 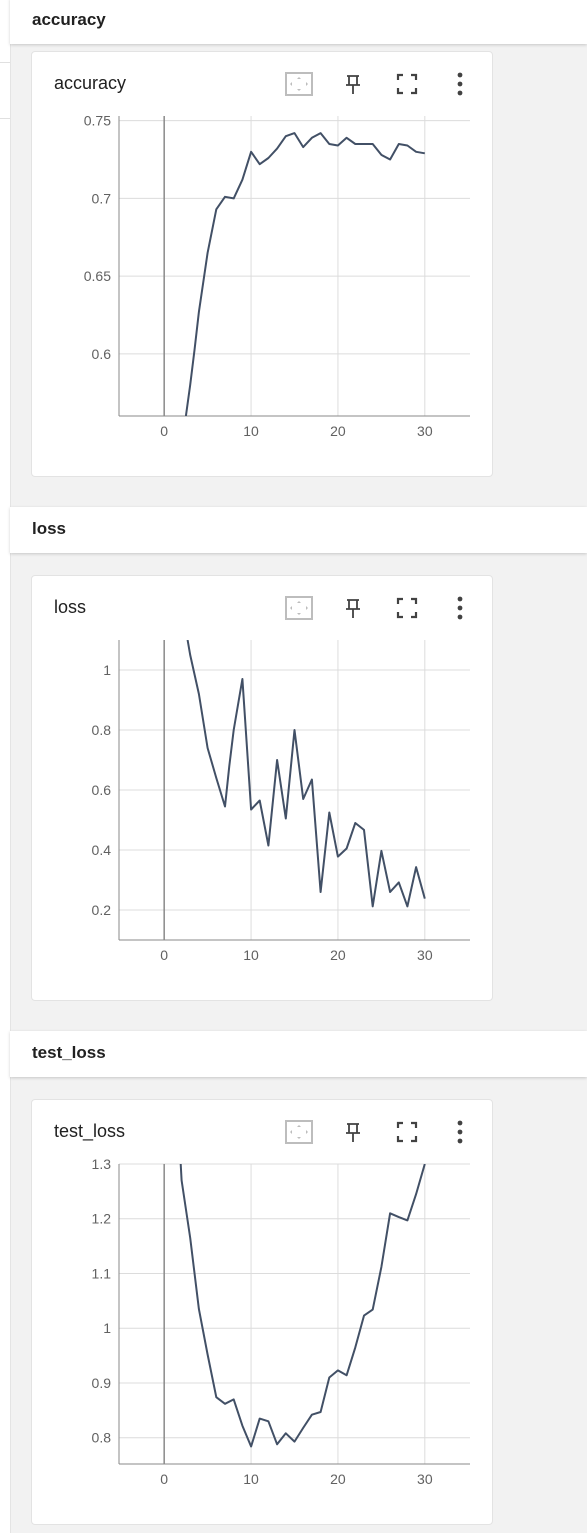 I want to click on y-tick-label: 0.7, so click(x=102, y=198).